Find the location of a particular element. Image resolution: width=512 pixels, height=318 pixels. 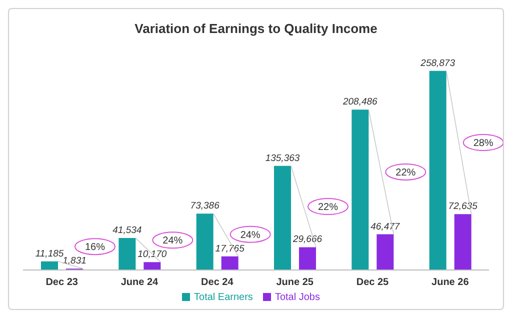

legend-label: Total Jobs is located at coordinates (297, 297).